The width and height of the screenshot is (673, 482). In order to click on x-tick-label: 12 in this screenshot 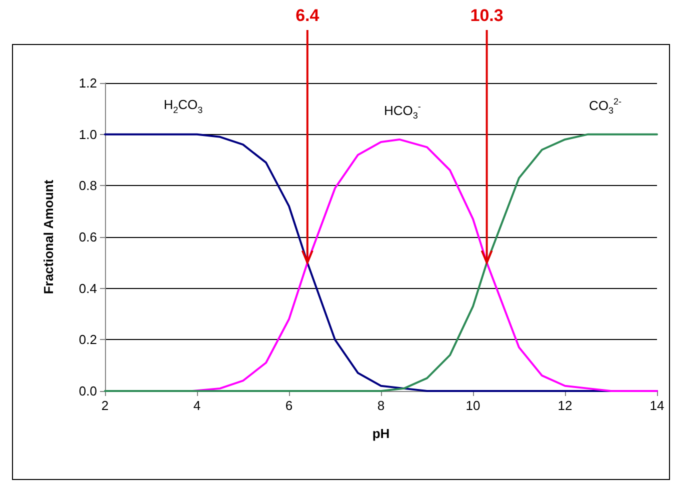, I will do `click(565, 405)`.